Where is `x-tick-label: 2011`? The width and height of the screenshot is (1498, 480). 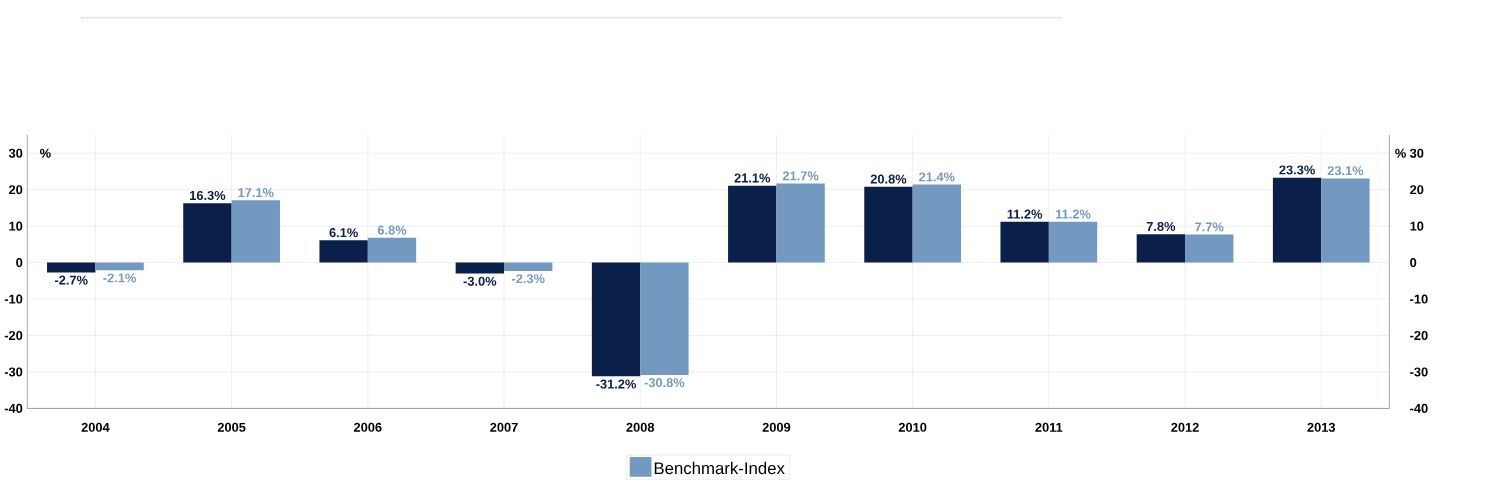 x-tick-label: 2011 is located at coordinates (1049, 427).